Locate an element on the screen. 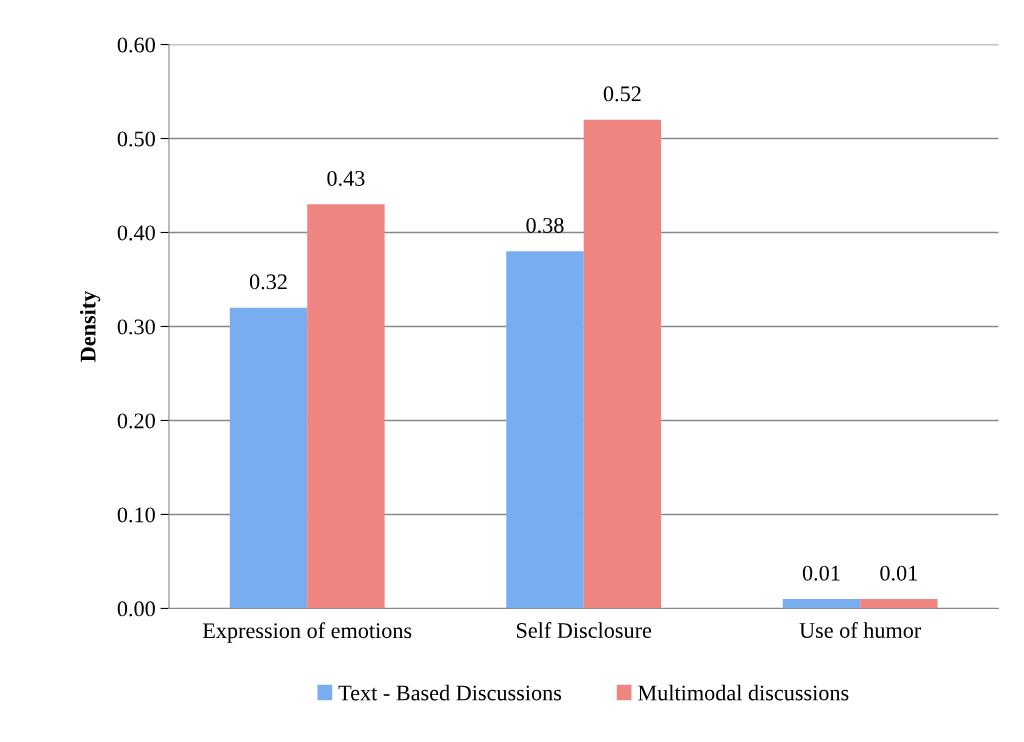 This screenshot has height=742, width=1024. x-tick-label: Expression of emotions is located at coordinates (307, 632).